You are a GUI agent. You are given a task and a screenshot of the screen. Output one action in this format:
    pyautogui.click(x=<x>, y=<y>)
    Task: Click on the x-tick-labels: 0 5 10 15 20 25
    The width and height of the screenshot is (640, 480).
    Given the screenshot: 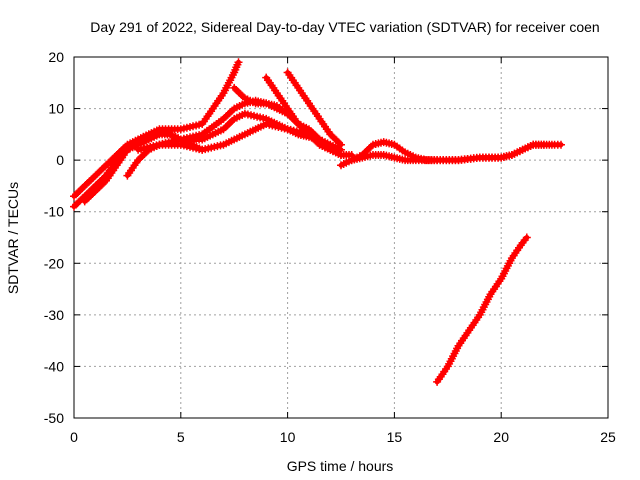 What is the action you would take?
    pyautogui.click(x=343, y=437)
    